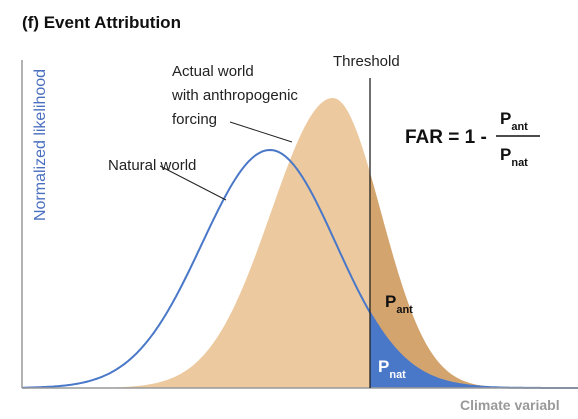 The image size is (578, 419). Describe the element at coordinates (366, 61) in the screenshot. I see `threshold-label: Threshold` at that location.